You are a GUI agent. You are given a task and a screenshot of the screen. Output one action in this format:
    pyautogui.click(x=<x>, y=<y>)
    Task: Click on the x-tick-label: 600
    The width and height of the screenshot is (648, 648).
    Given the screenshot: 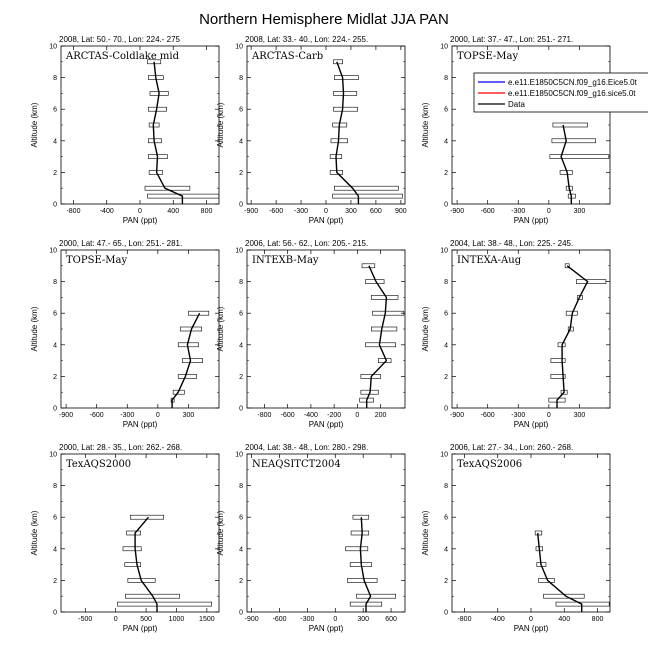 What is the action you would take?
    pyautogui.click(x=391, y=619)
    